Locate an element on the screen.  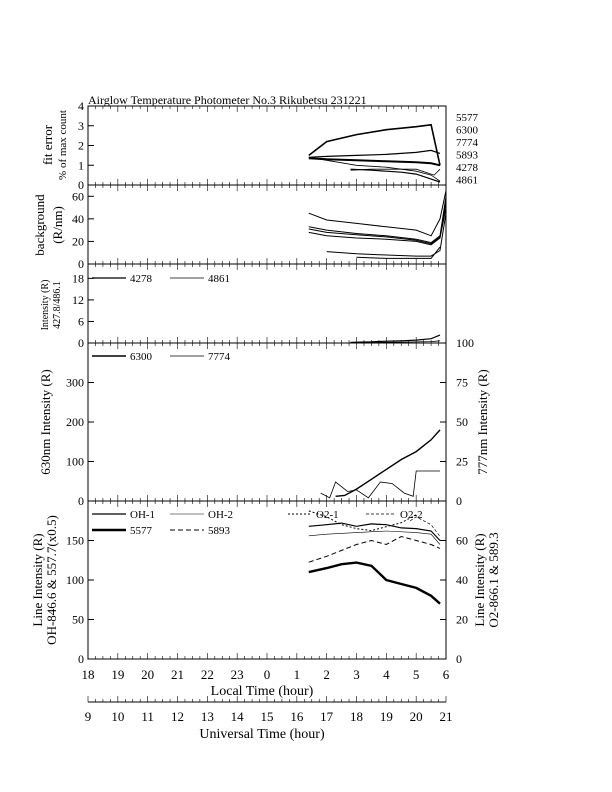
legend-label-5893: 5893 is located at coordinates (219, 531).